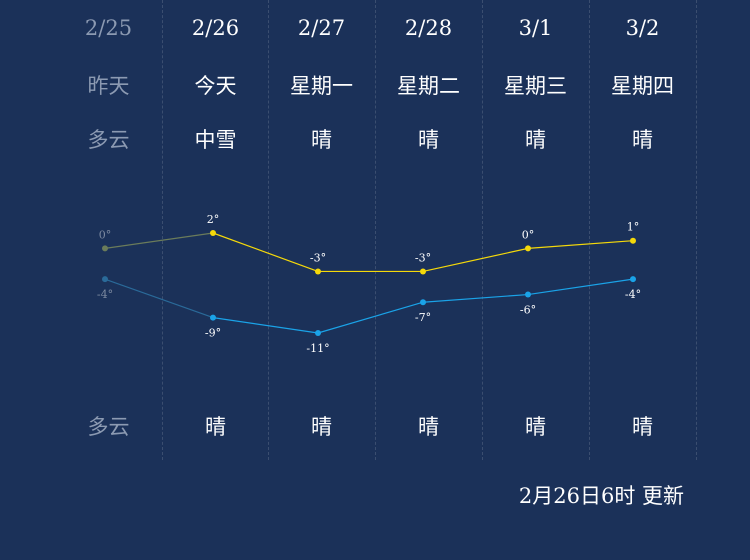 This screenshot has width=750, height=560. Describe the element at coordinates (601, 496) in the screenshot. I see `update-time: 2月26日6时 更新` at that location.